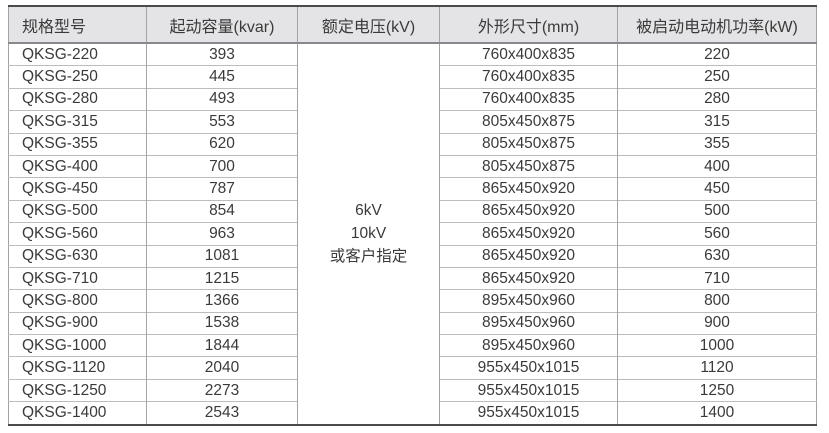 This screenshot has height=433, width=829. What do you see at coordinates (412, 189) in the screenshot?
I see `table-row: QKSG-450 787 865x450x920 450` at bounding box center [412, 189].